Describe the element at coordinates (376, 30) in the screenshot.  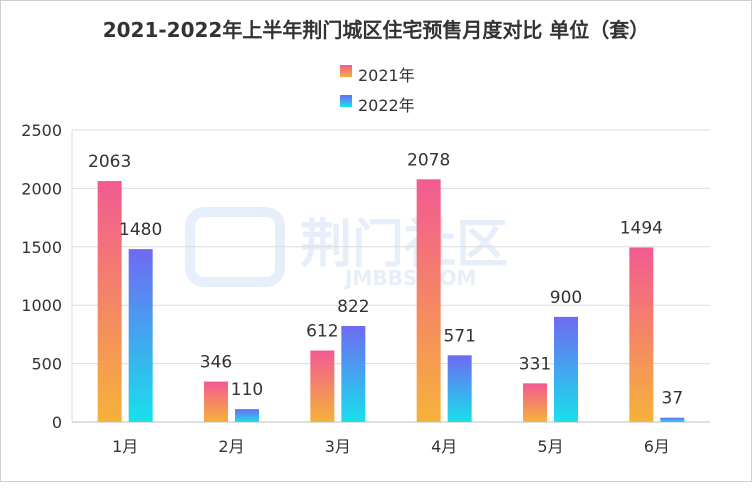
I see `chart-title: 2021-2022年上半年荆门城区住宅预售月度对比 单位（套）` at that location.